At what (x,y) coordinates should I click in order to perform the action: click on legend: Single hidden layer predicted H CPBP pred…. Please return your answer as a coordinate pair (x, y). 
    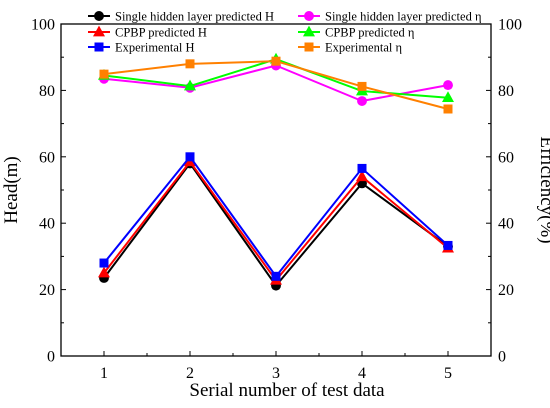
    Looking at the image, I should click on (285, 32).